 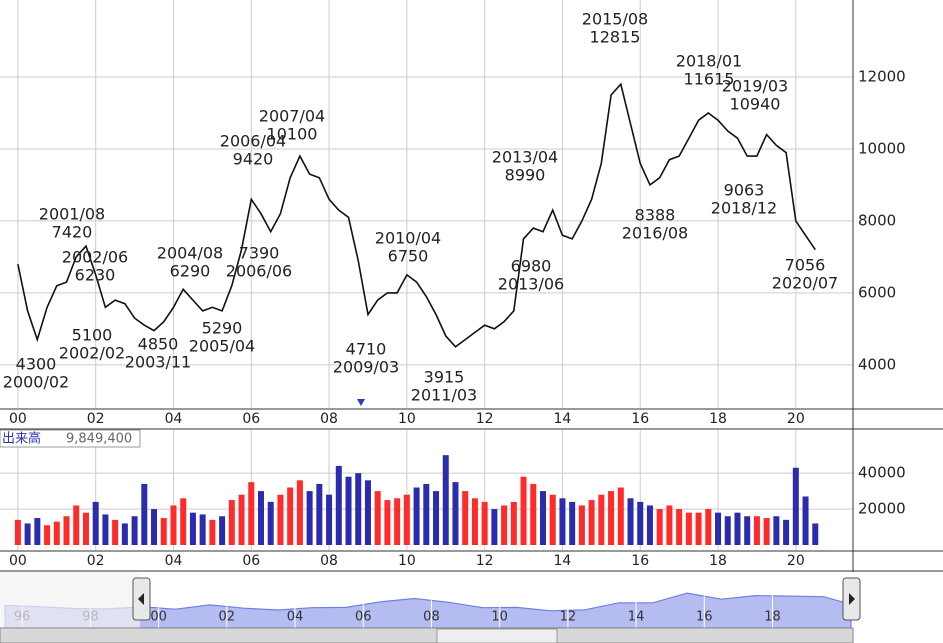 I want to click on x-tick-label: 18, so click(x=718, y=419).